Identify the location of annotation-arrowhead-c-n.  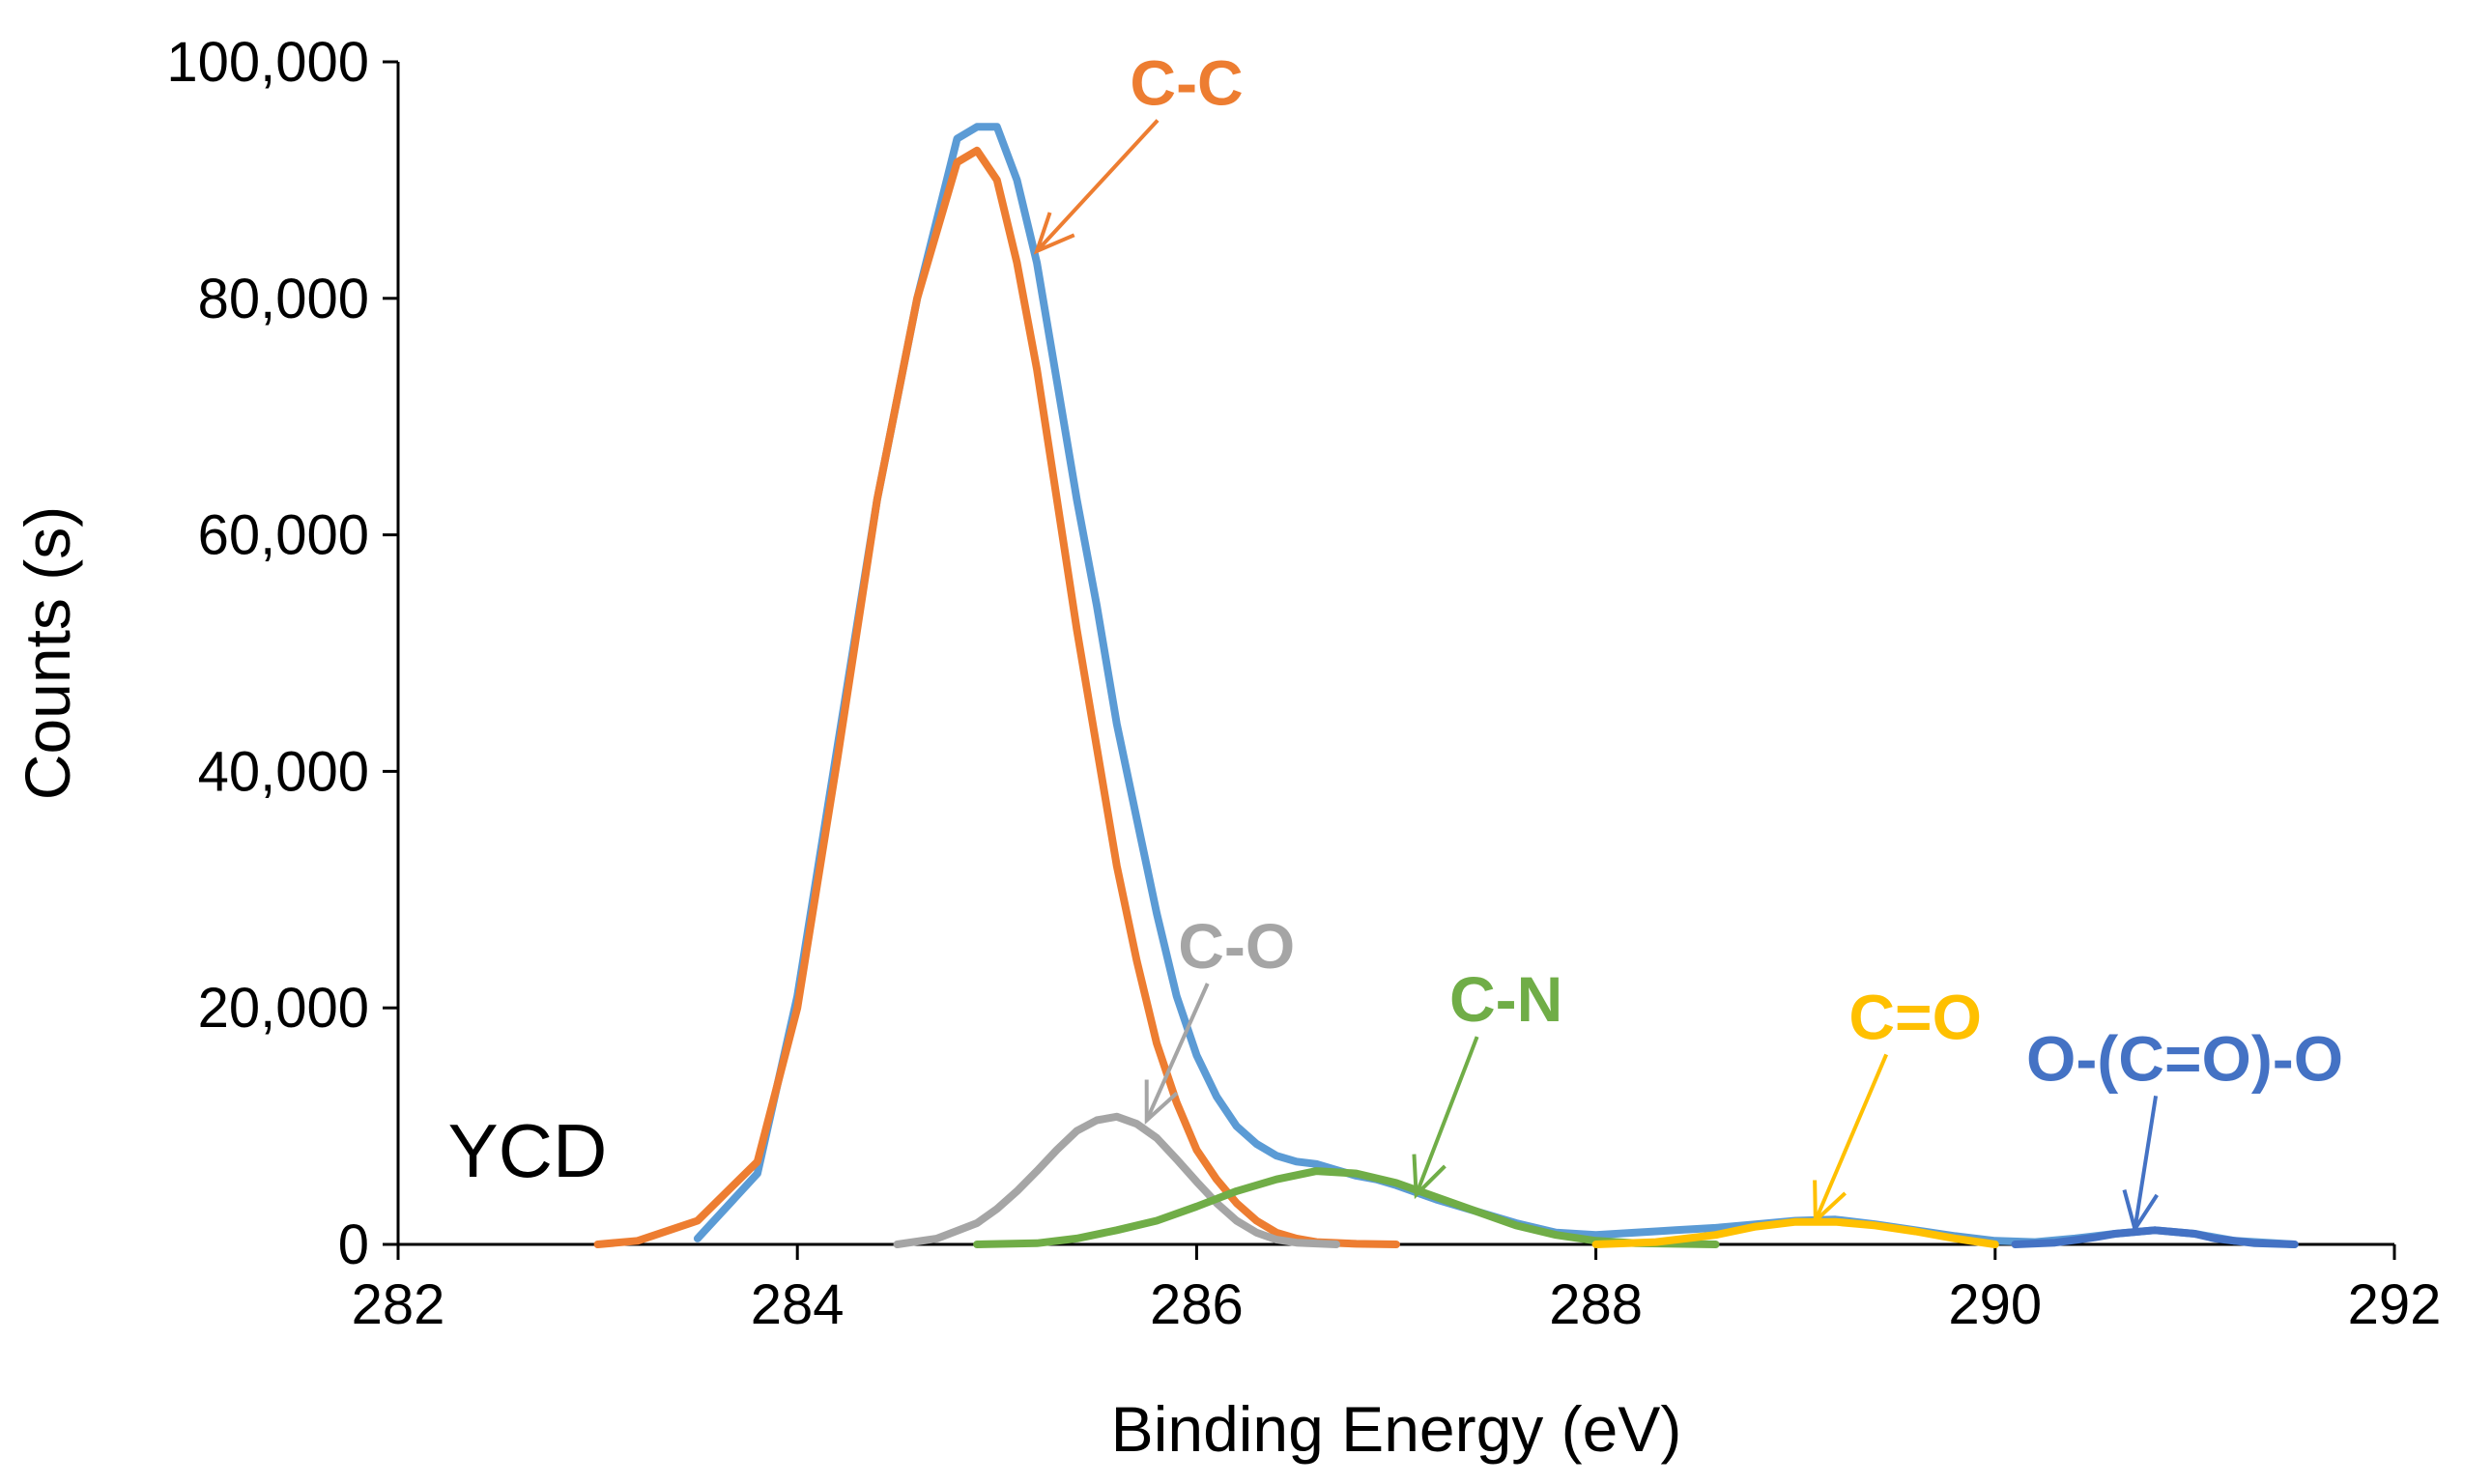
(1429, 1177).